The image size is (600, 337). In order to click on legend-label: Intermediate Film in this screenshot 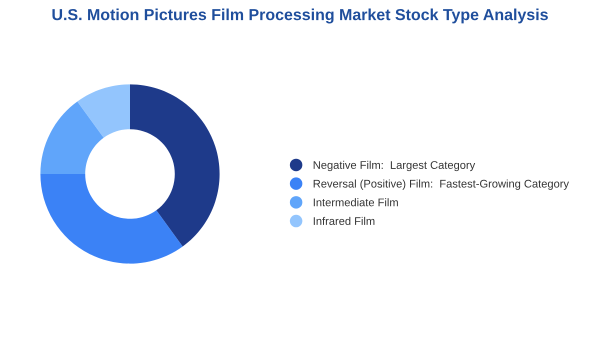, I will do `click(356, 202)`.